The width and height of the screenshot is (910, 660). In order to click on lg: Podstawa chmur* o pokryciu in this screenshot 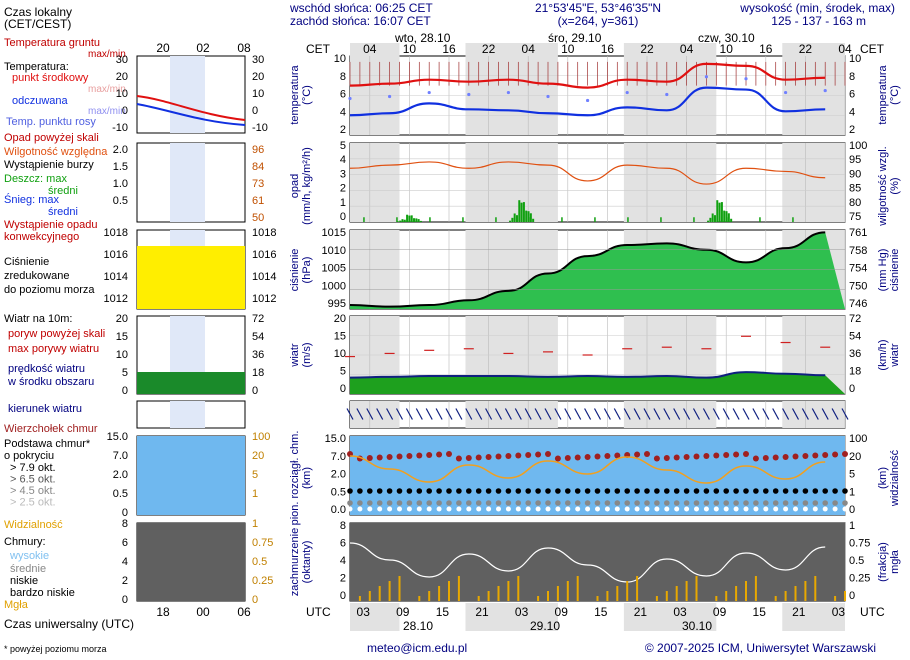, I will do `click(47, 450)`.